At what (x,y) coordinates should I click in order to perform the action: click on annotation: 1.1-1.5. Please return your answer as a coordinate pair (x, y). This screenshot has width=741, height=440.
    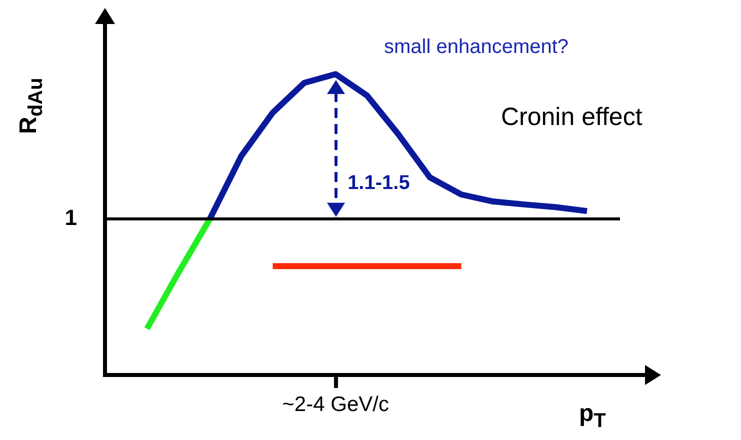
    Looking at the image, I should click on (379, 184).